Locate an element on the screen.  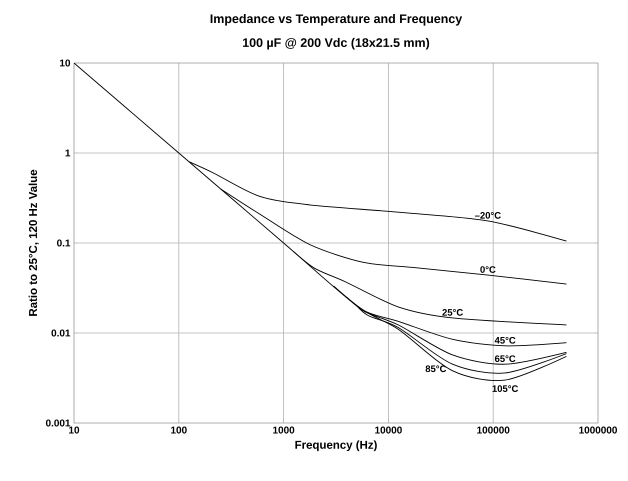
series-label: 65°C is located at coordinates (505, 358).